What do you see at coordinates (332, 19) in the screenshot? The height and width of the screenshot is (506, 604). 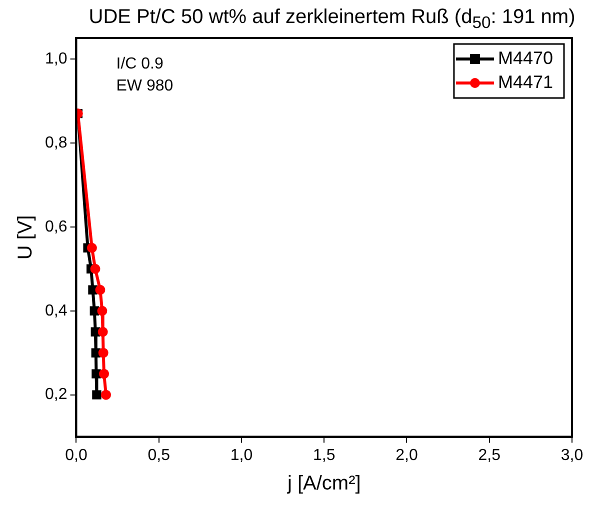 I see `chart-title: UDE Pt/C 50 wt% auf zerkleinertem Ruß (d$_{50}$: 191 nm)` at bounding box center [332, 19].